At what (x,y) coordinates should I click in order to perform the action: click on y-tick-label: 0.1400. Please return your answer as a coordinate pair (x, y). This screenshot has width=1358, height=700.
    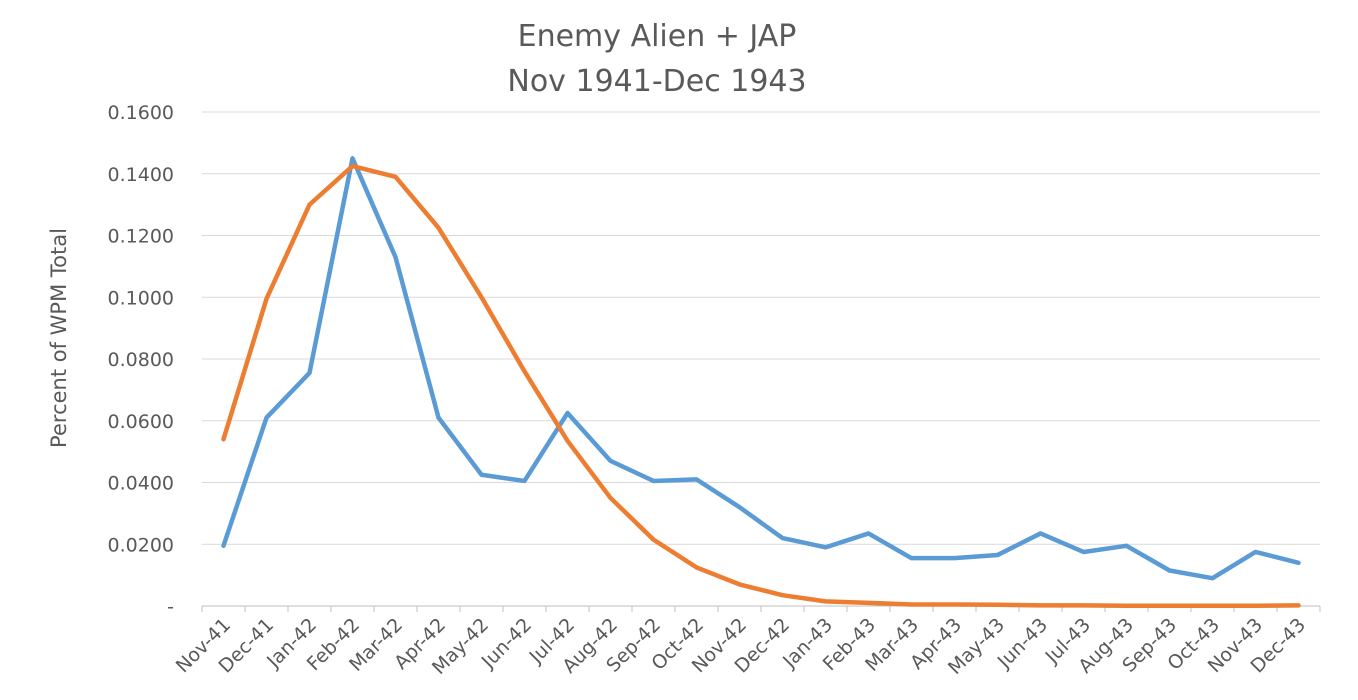
    Looking at the image, I should click on (141, 175).